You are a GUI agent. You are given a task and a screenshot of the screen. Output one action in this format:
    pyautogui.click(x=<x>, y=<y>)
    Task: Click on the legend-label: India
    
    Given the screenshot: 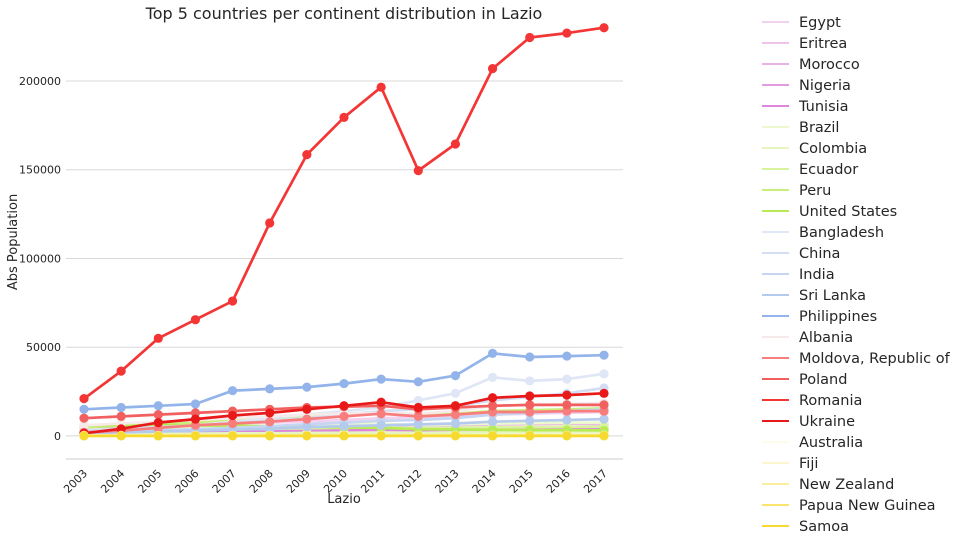 What is the action you would take?
    pyautogui.click(x=817, y=275)
    